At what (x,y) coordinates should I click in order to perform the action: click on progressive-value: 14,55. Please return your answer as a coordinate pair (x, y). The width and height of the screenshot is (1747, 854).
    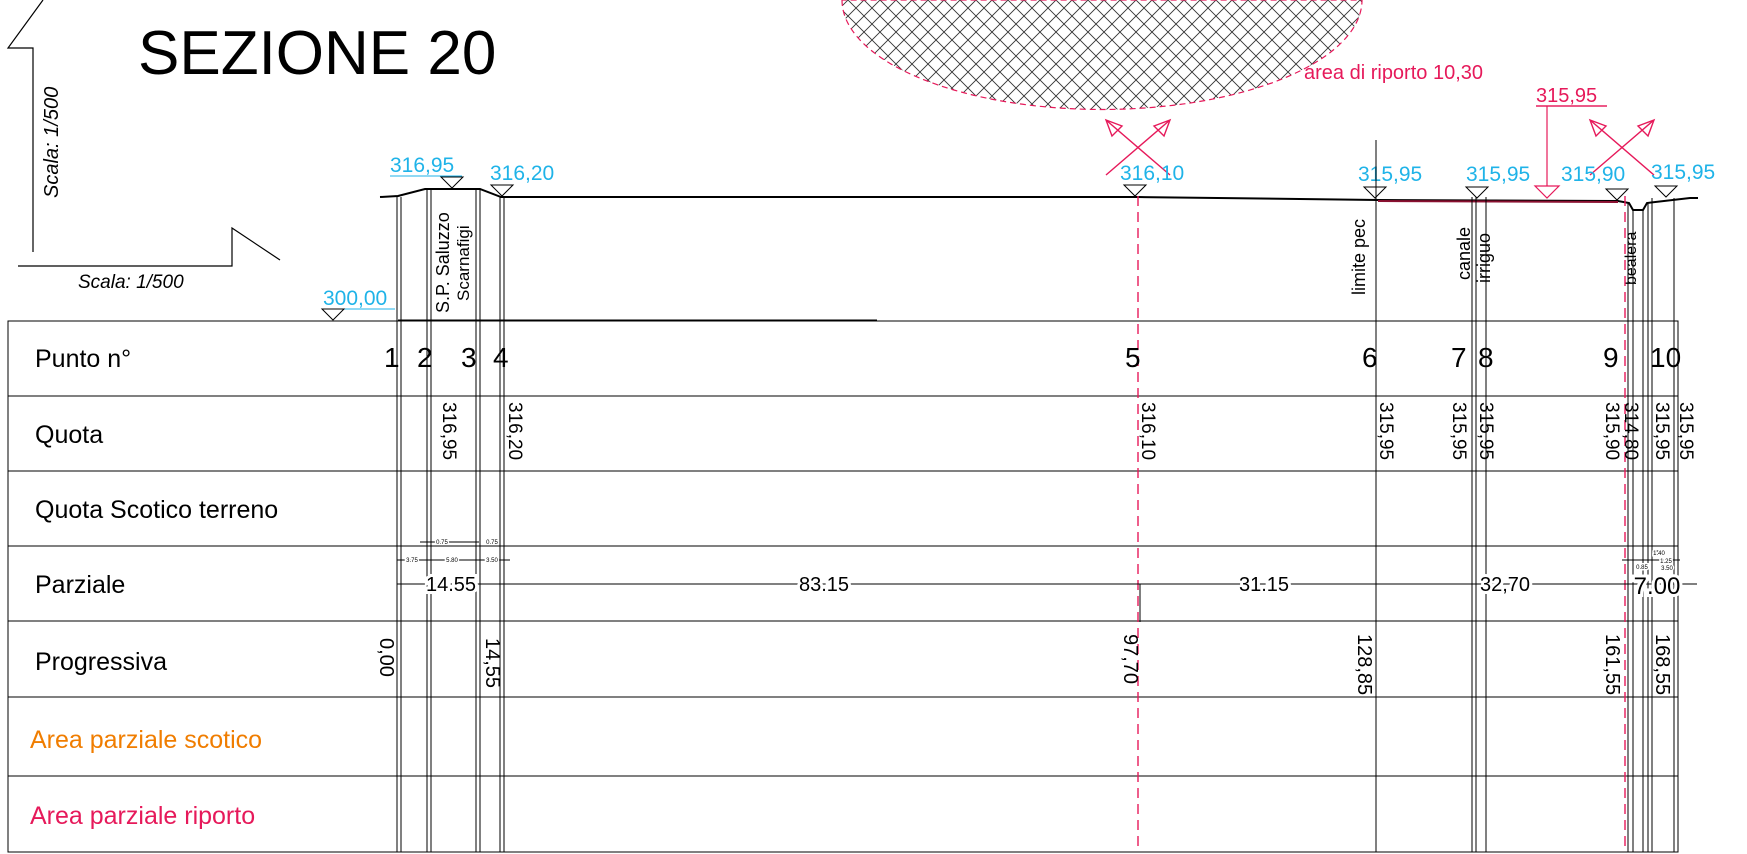
    Looking at the image, I should click on (492, 663).